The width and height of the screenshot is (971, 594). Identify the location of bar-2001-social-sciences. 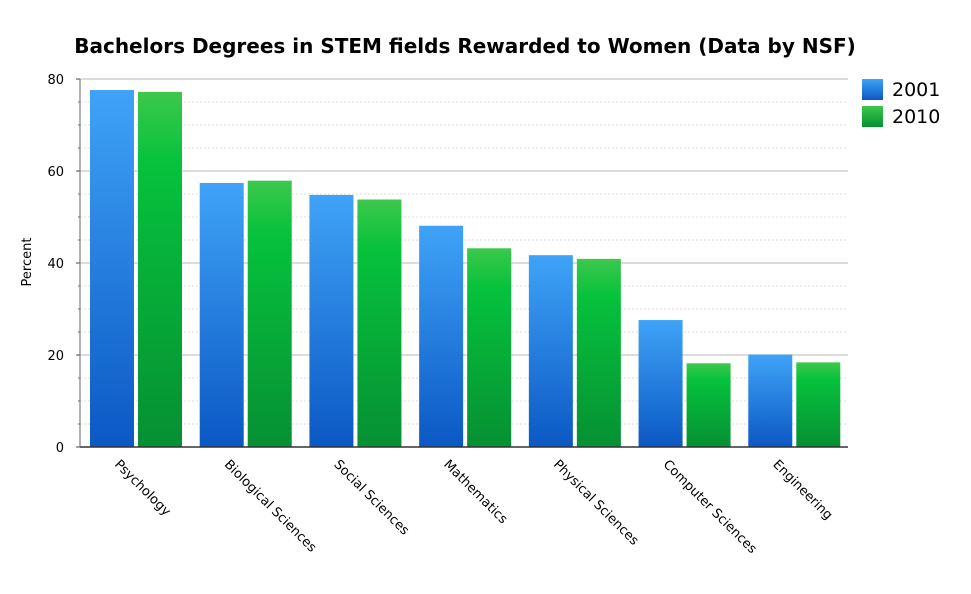
(331, 320).